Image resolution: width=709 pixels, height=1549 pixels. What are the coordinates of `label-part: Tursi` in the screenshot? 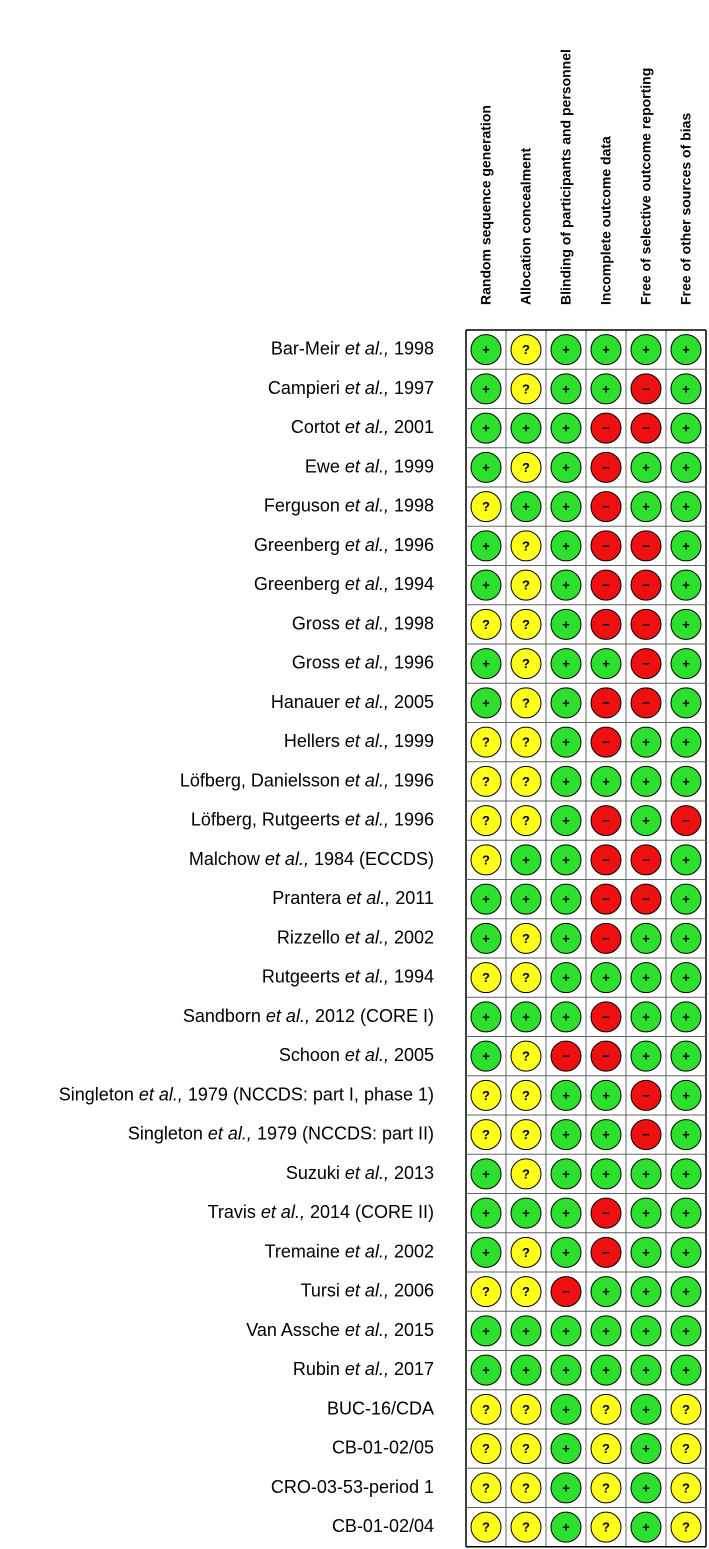 It's located at (323, 1290).